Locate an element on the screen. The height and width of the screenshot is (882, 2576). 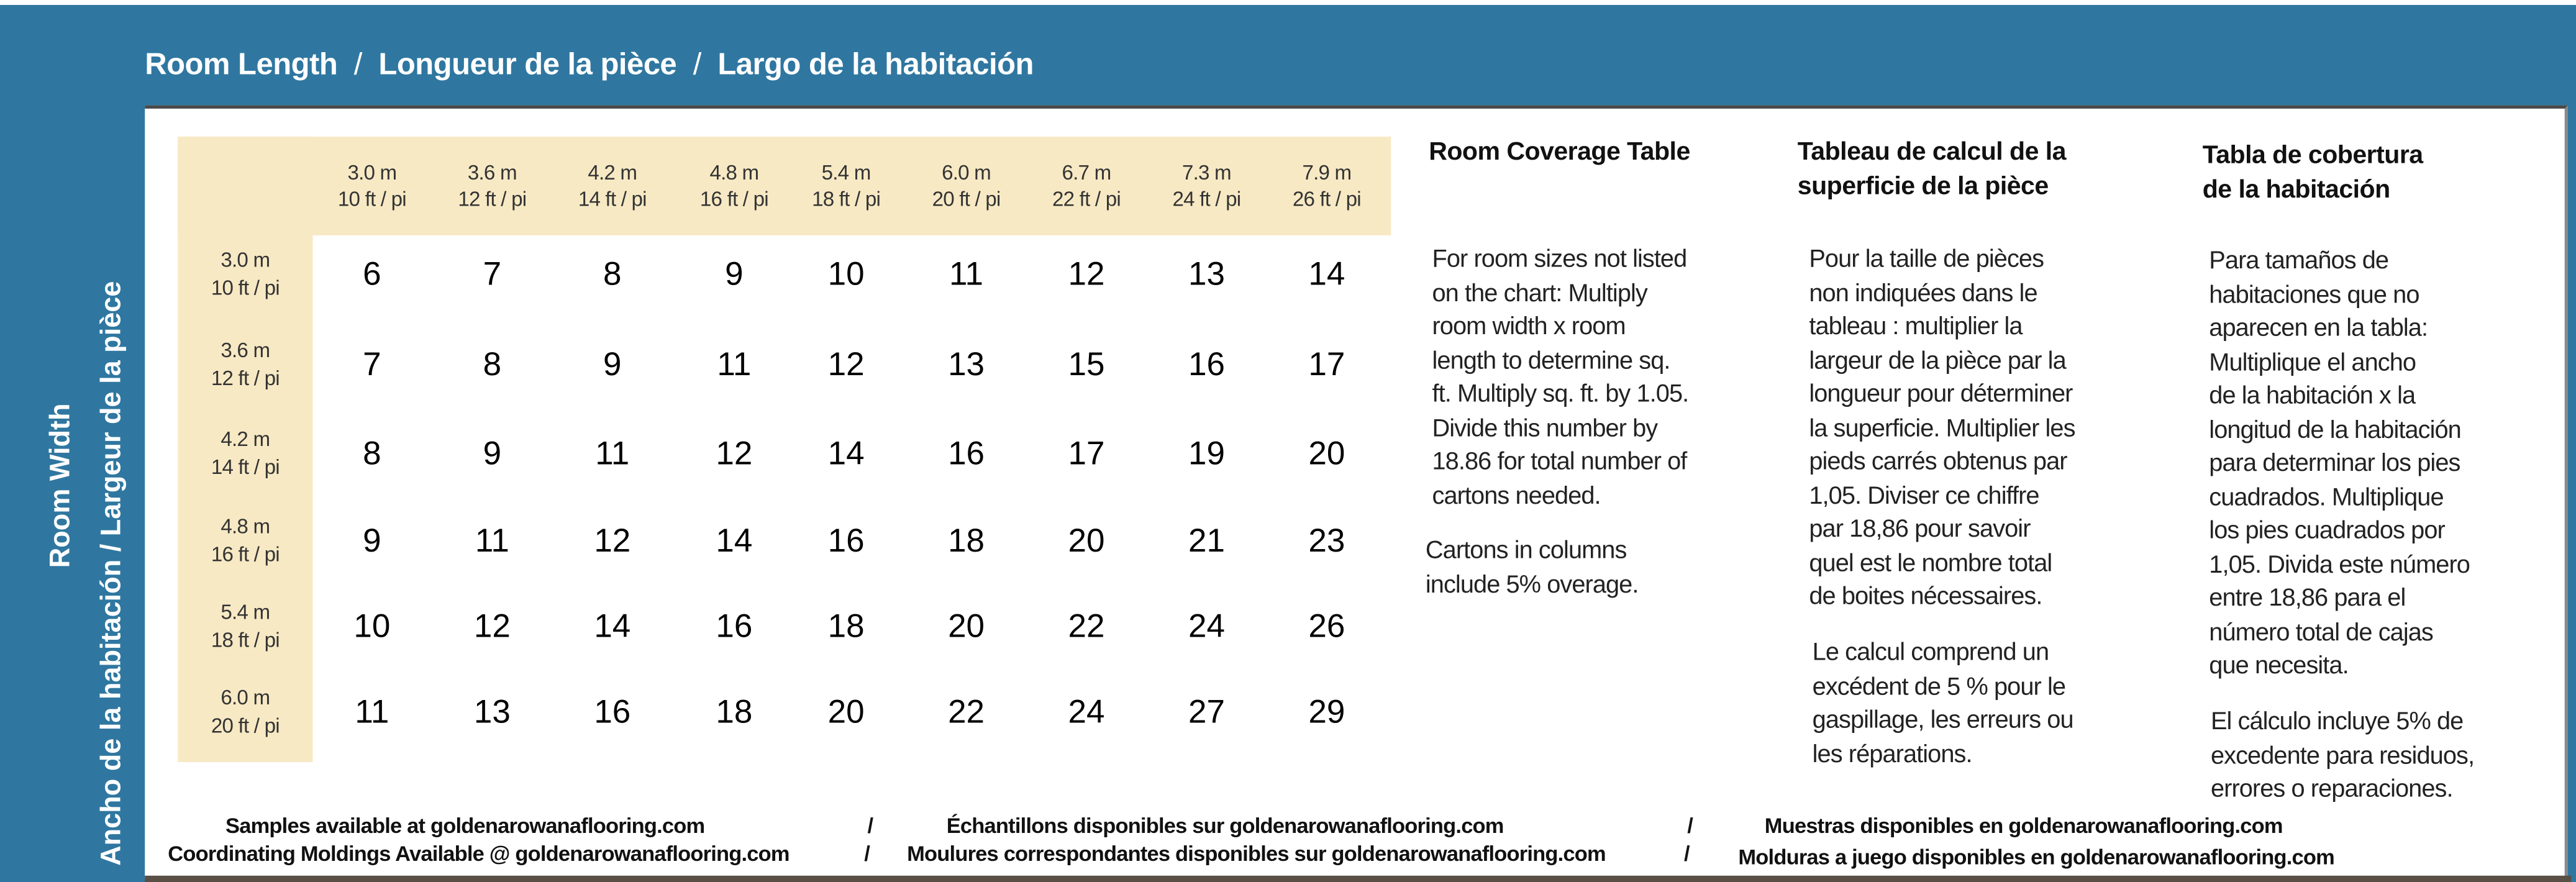
text-line: de boites nécessaires. is located at coordinates (1925, 597).